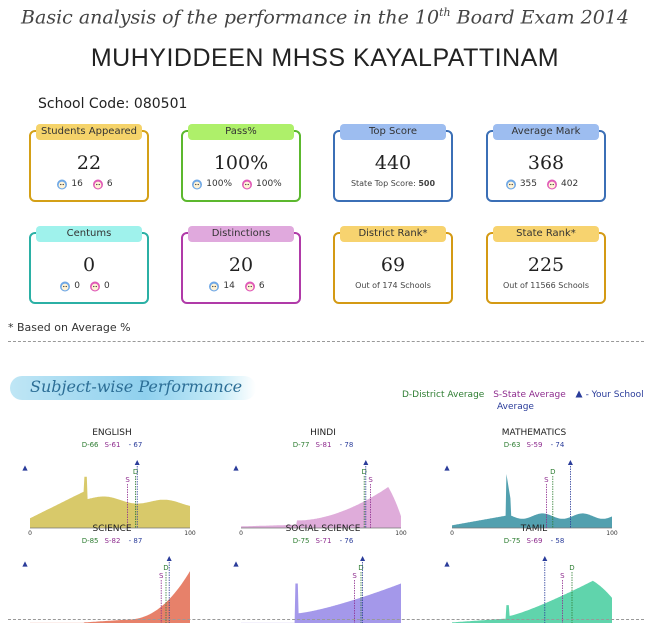  I want to click on average-mark-card: Average Mark 368 355 402, so click(546, 163).